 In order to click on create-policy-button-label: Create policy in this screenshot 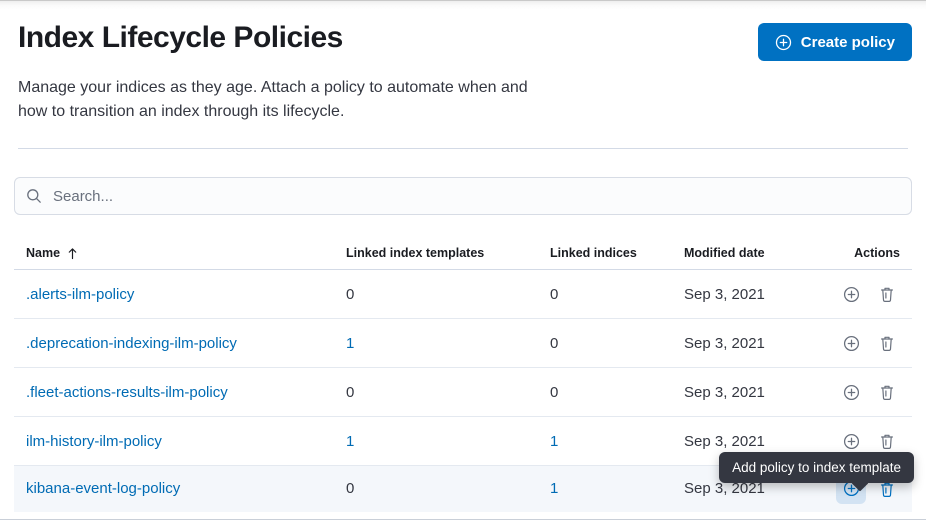, I will do `click(847, 42)`.